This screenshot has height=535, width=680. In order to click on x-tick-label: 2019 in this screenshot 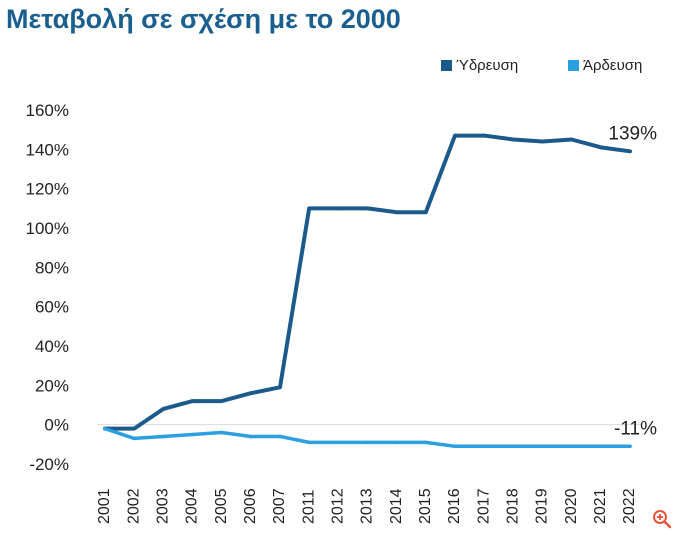, I will do `click(542, 506)`.